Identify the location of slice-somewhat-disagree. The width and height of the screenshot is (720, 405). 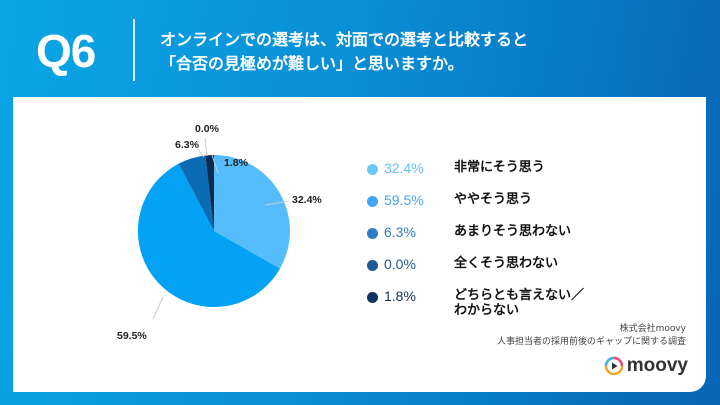
(196, 193).